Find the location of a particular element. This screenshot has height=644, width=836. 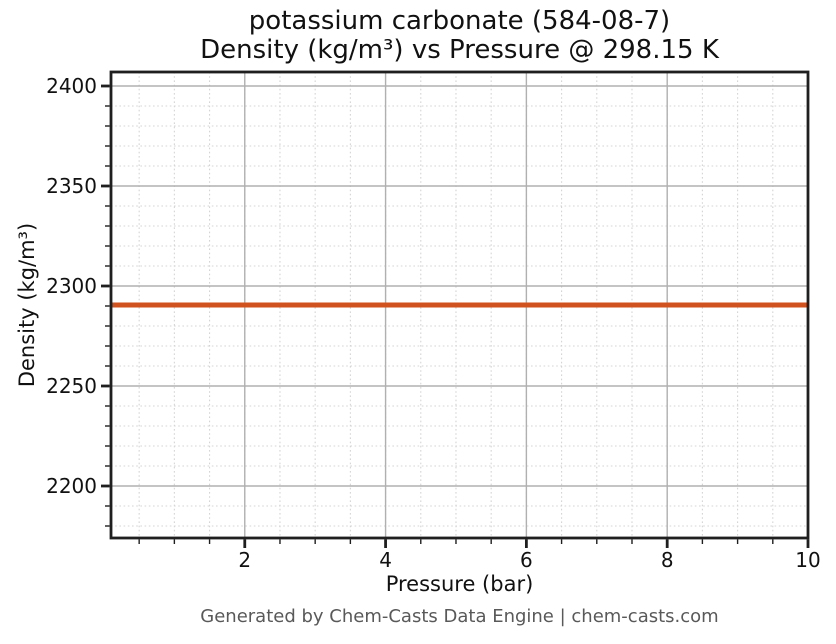

x-axis-label: Pressure (bar) is located at coordinates (459, 584).